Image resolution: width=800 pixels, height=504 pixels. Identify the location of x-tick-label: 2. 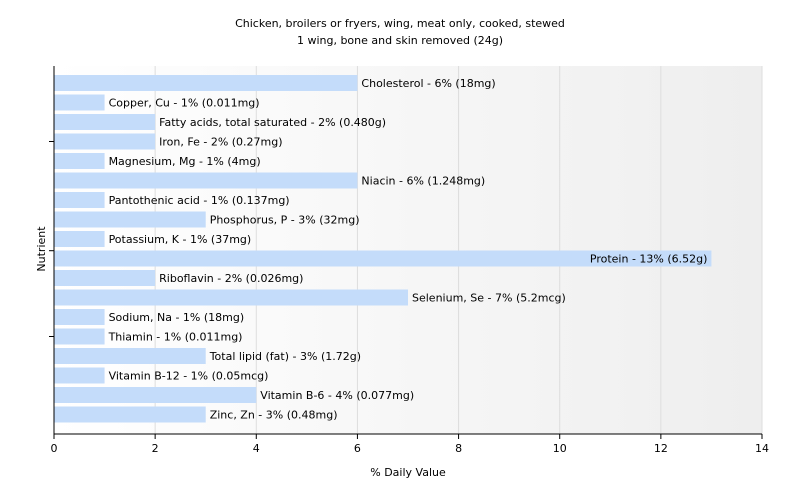
(155, 448).